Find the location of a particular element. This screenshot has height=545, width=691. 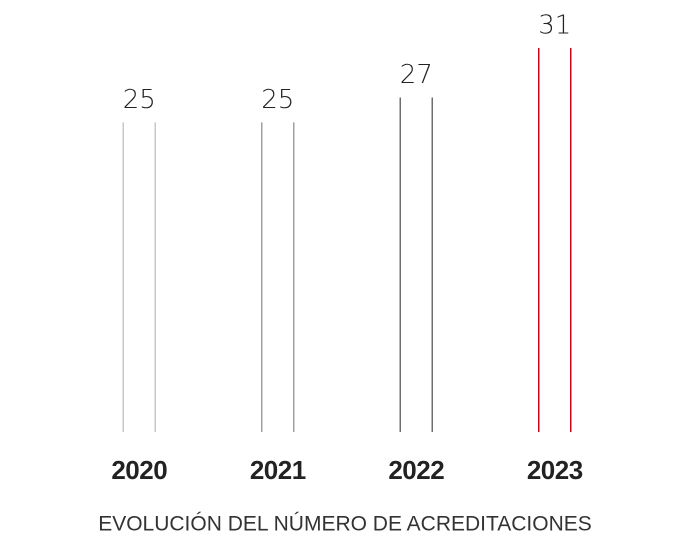

x-tick-label: 2023 is located at coordinates (555, 470).